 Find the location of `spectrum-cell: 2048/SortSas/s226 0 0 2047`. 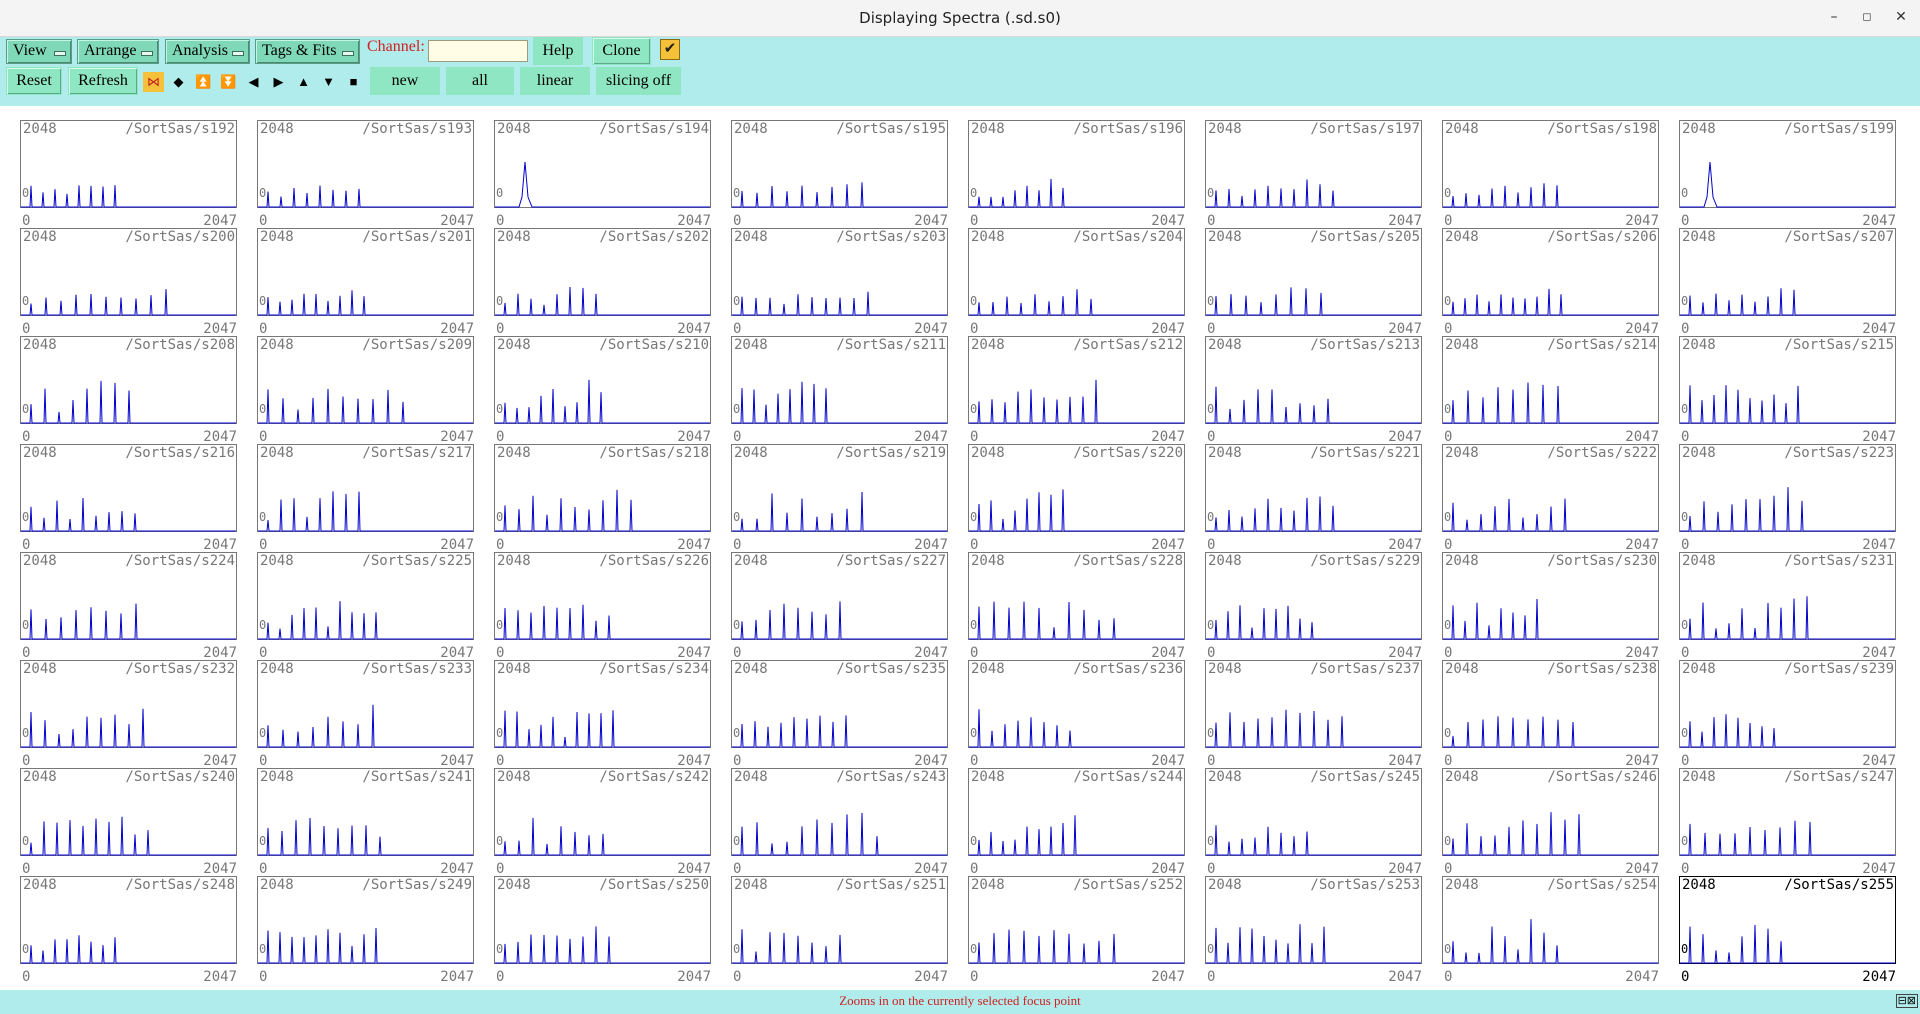

spectrum-cell: 2048/SortSas/s226 0 0 2047 is located at coordinates (592, 599).